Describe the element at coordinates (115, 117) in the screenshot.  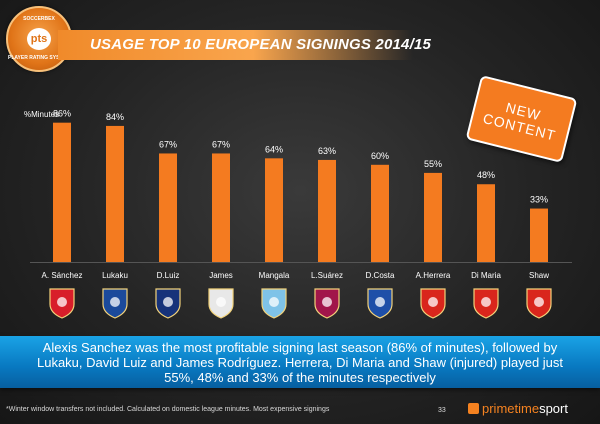
I see `bar-value-label: 84%` at that location.